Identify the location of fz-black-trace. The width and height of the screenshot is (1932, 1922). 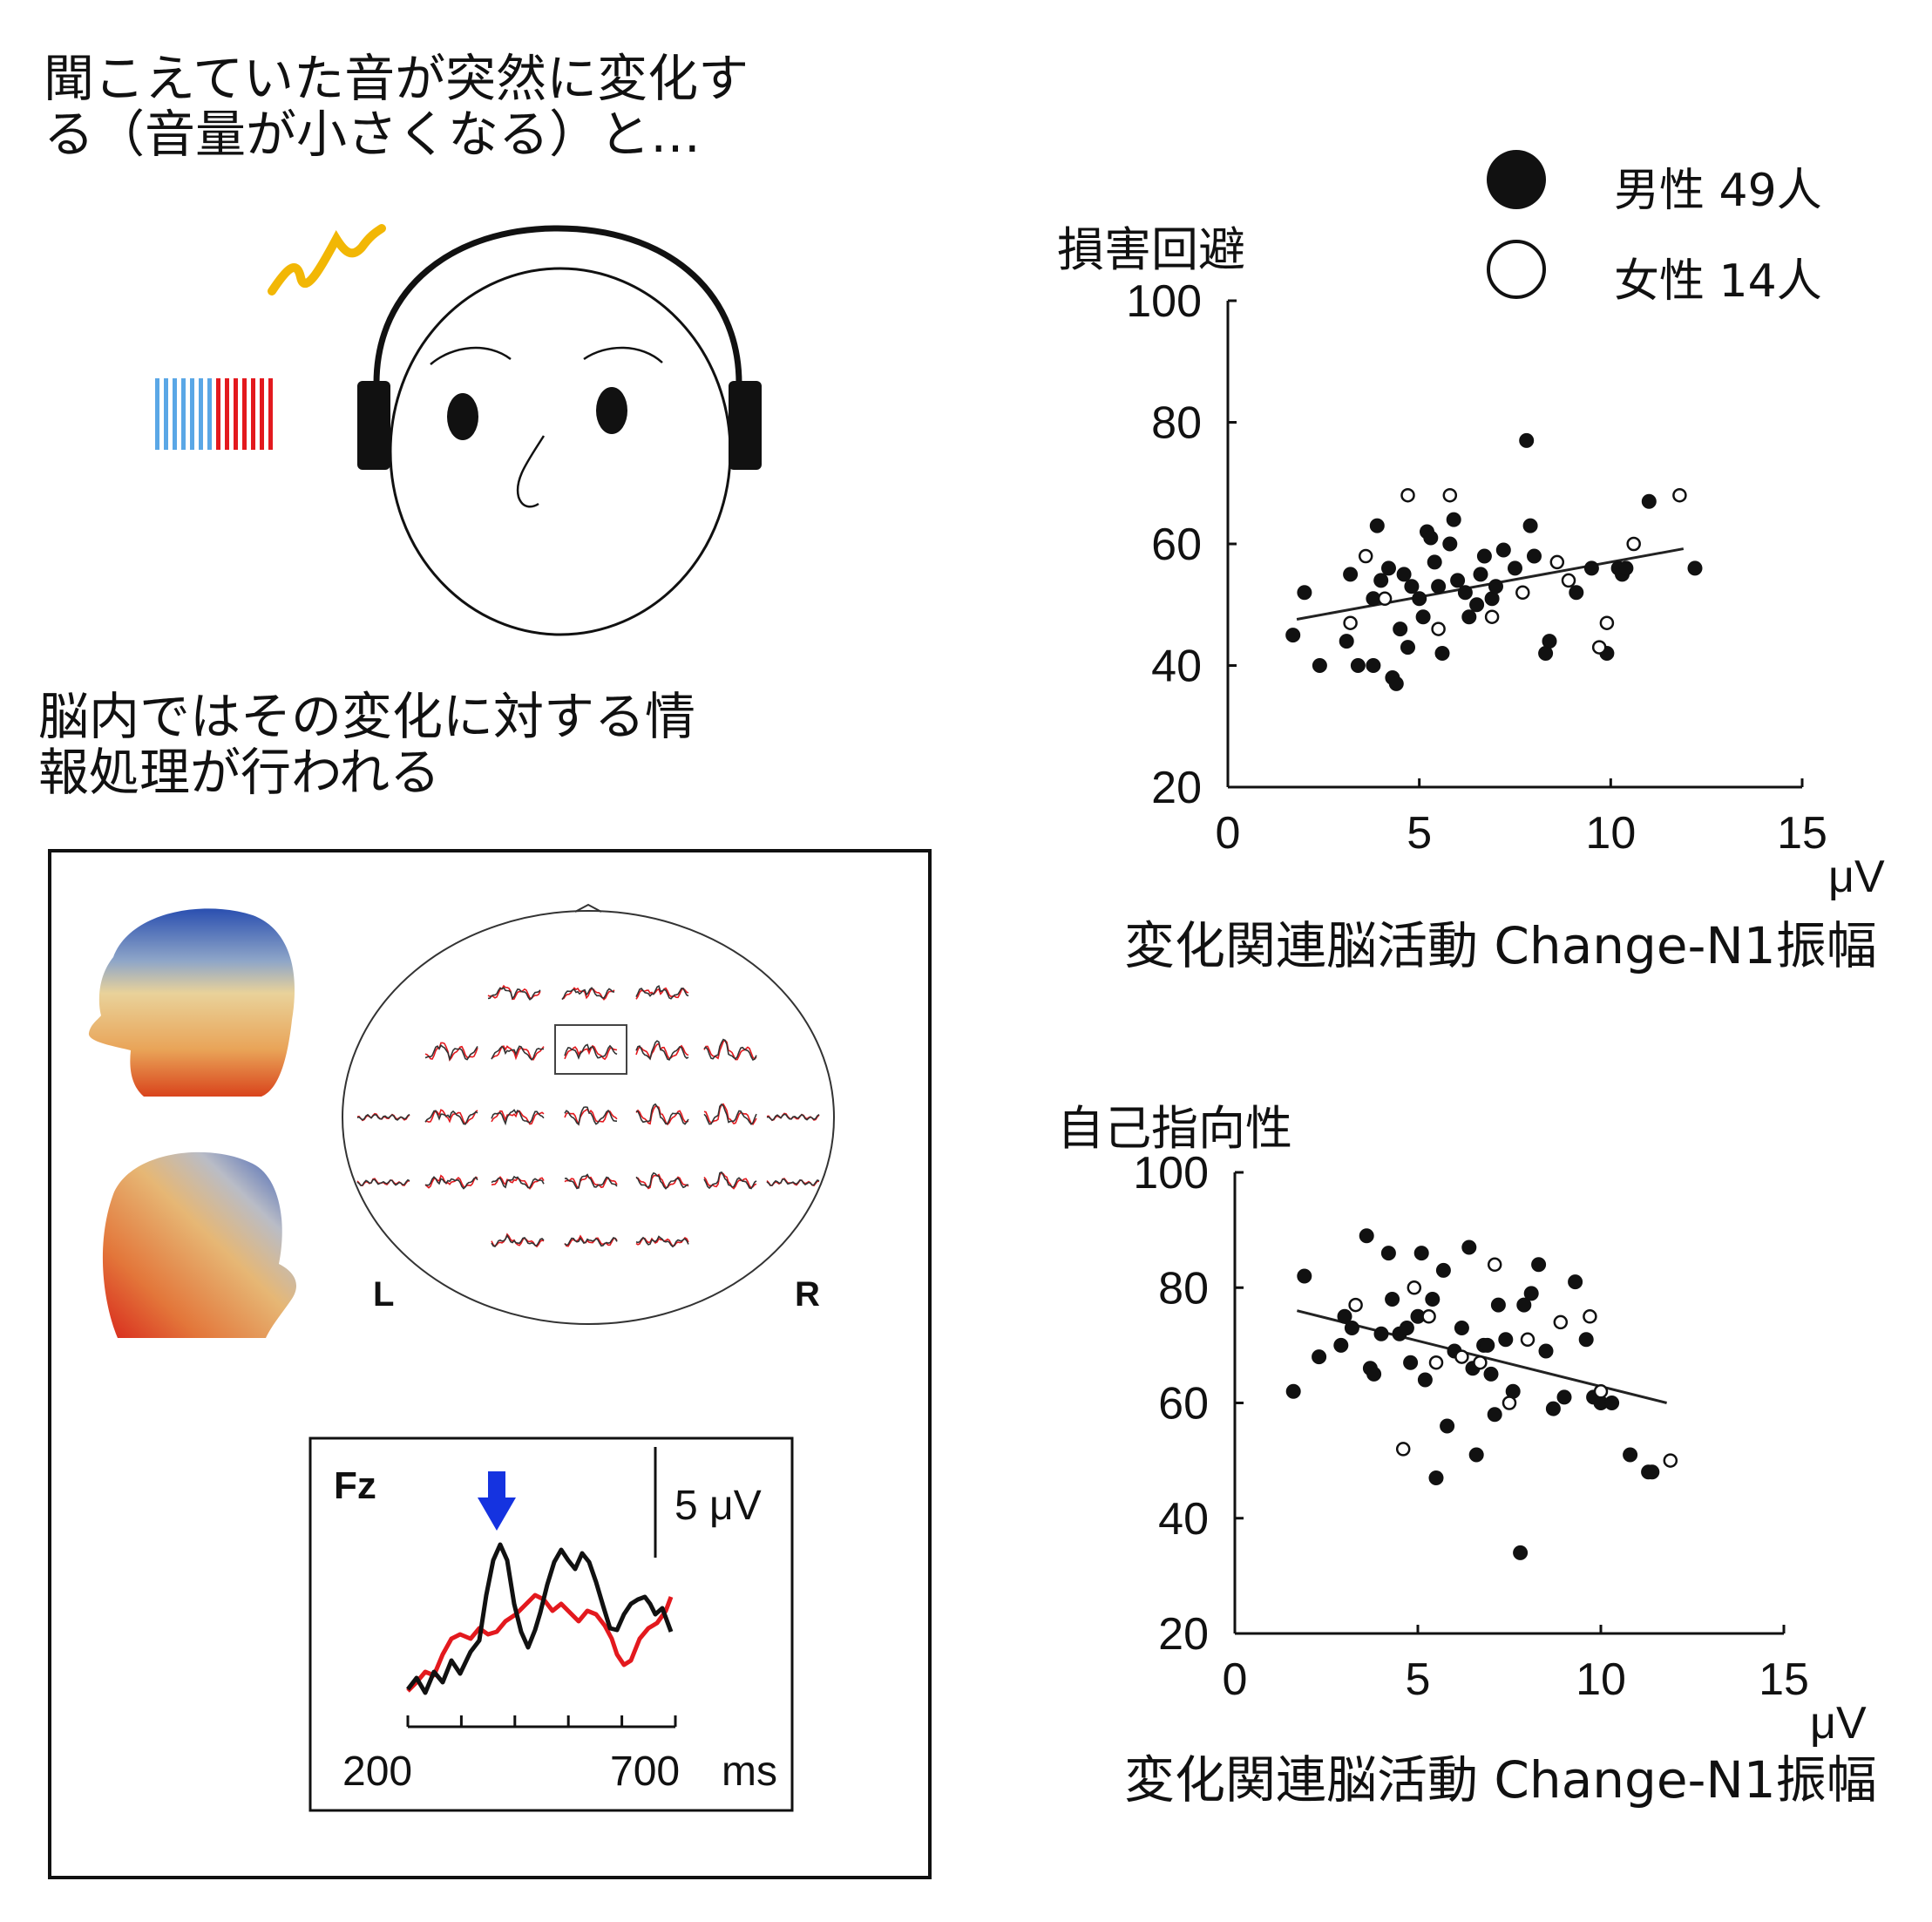
(540, 1618).